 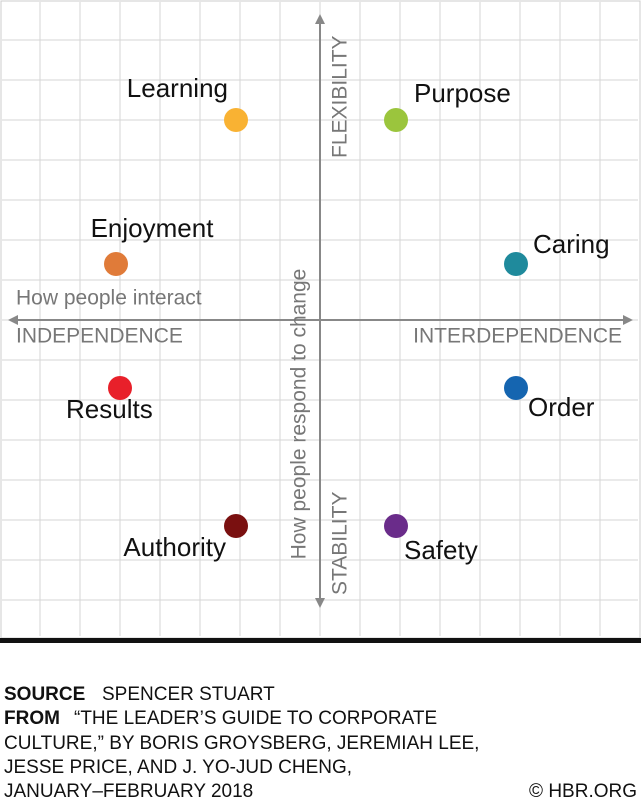 I want to click on axis-title: How people interact, so click(x=109, y=298).